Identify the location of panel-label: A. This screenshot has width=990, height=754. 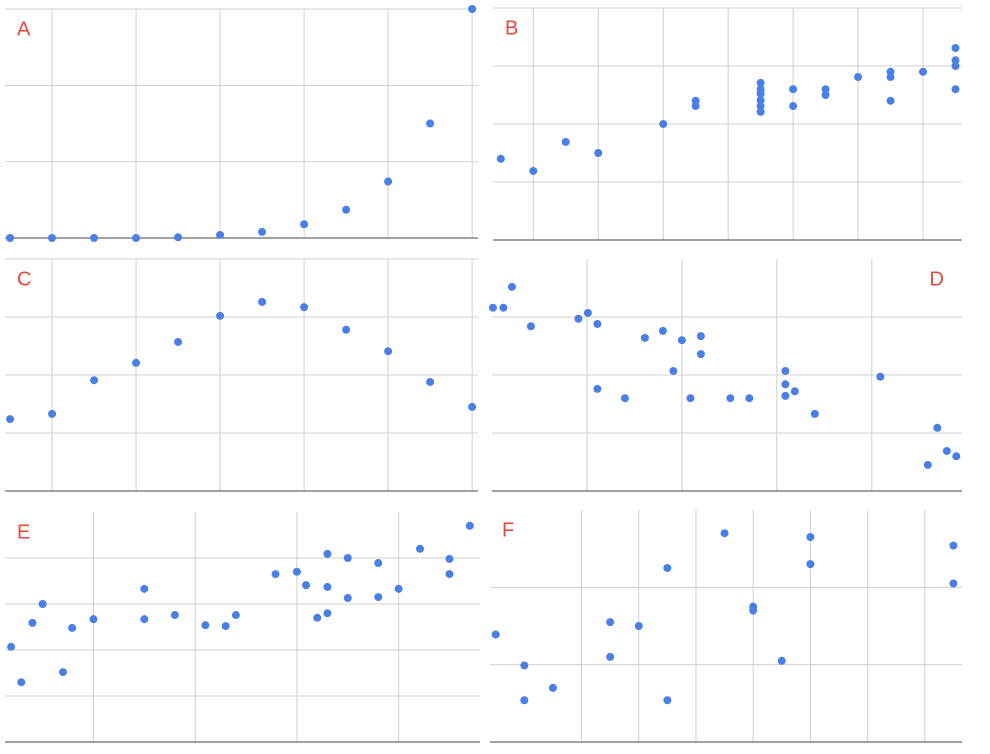
(24, 29).